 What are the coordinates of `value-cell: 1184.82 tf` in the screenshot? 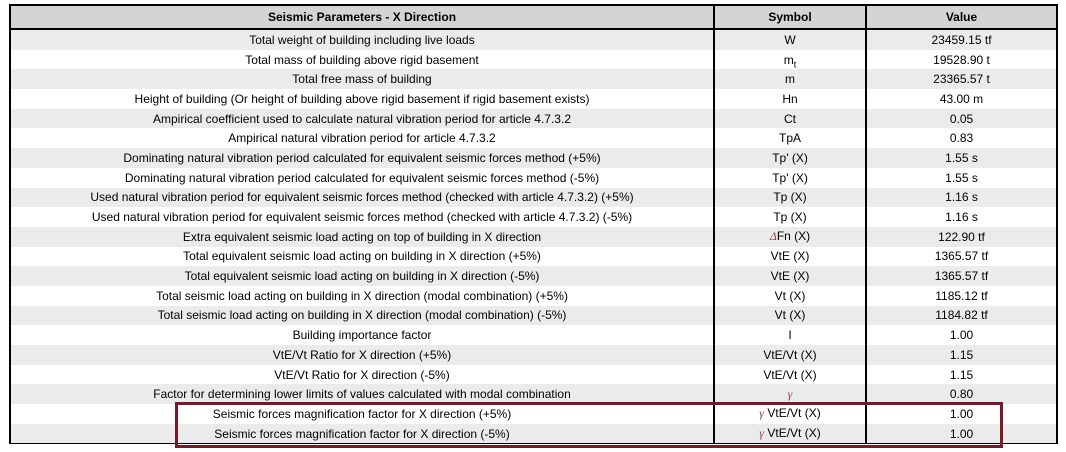 It's located at (961, 315).